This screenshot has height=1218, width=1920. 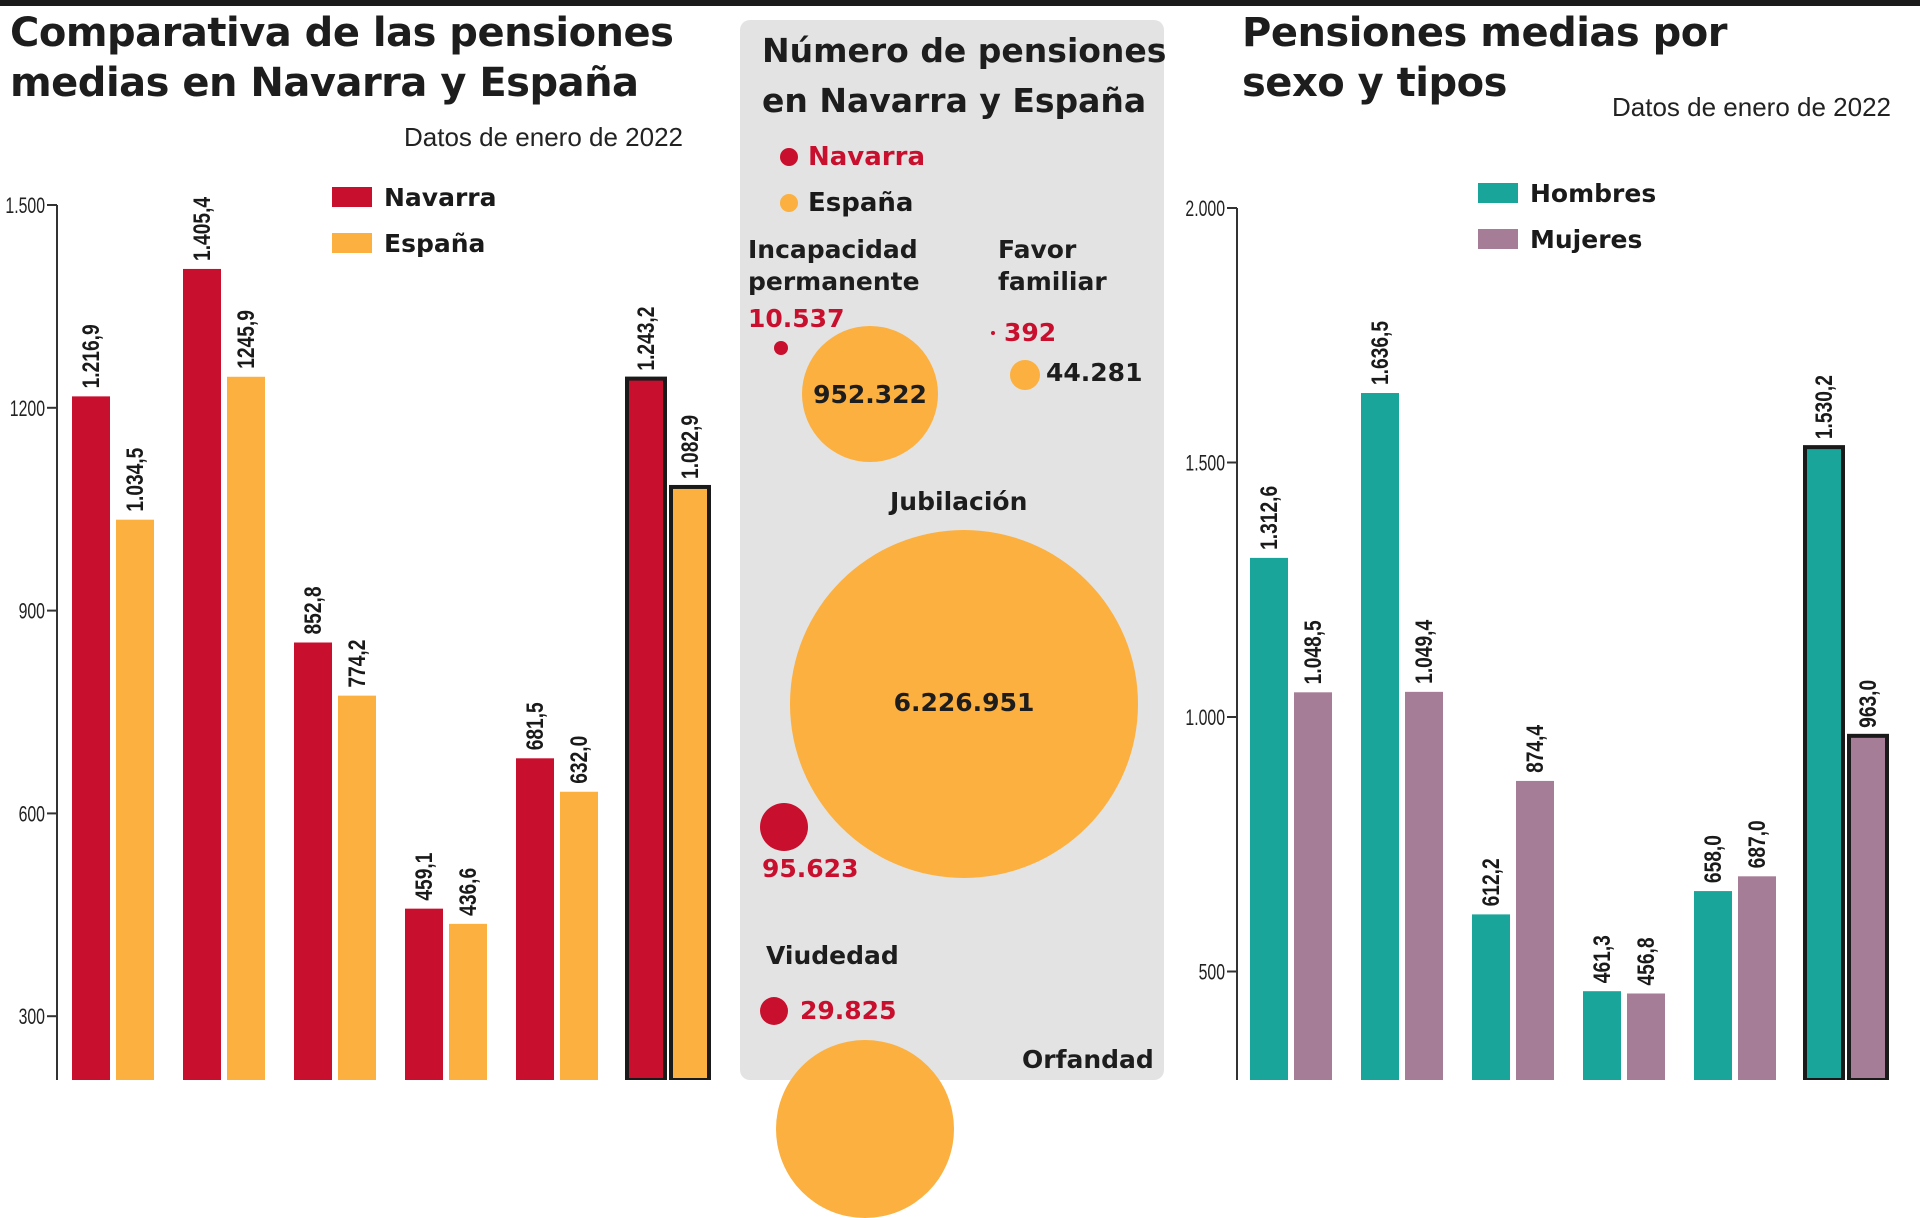 I want to click on legend-swatch-hombres, so click(x=1498, y=193).